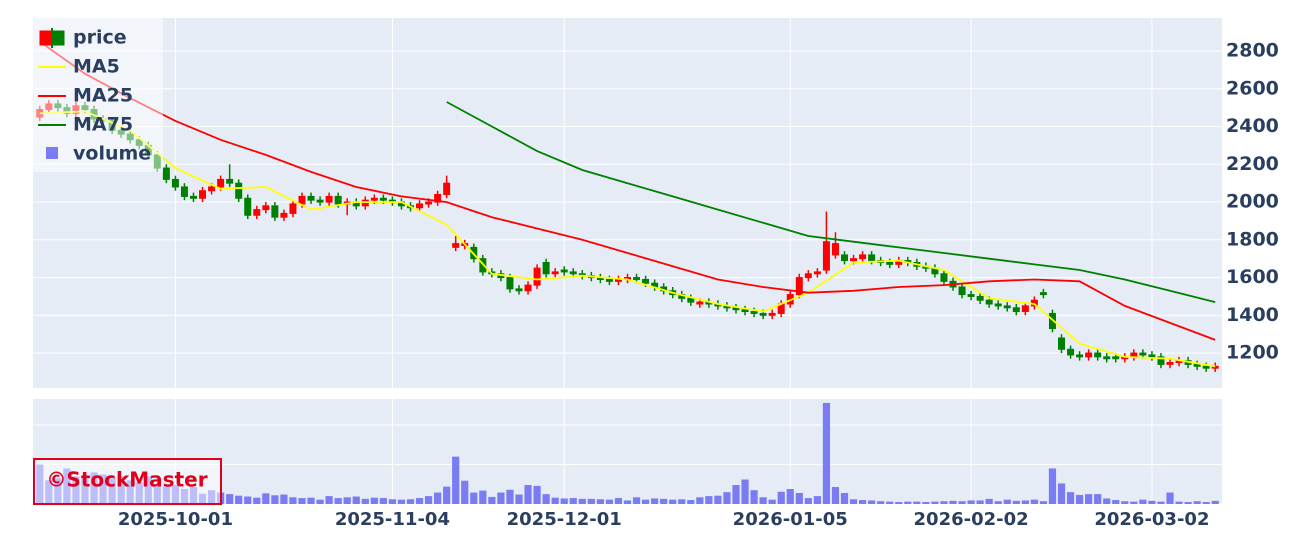 The image size is (1291, 543). What do you see at coordinates (127, 481) in the screenshot?
I see `watermark-box` at bounding box center [127, 481].